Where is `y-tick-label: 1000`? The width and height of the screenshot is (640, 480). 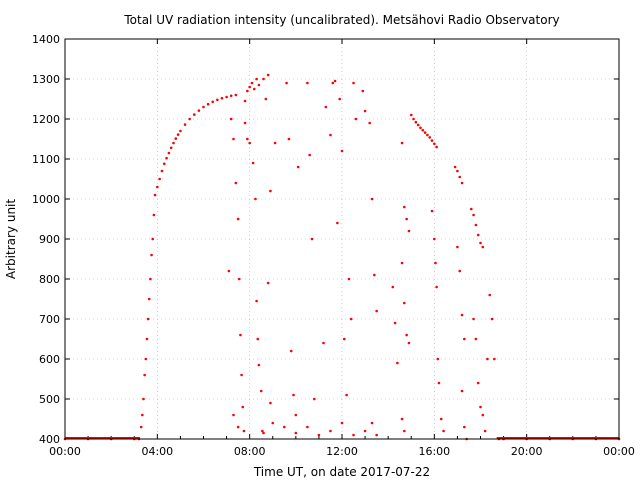 y-tick-label: 1000 is located at coordinates (46, 199).